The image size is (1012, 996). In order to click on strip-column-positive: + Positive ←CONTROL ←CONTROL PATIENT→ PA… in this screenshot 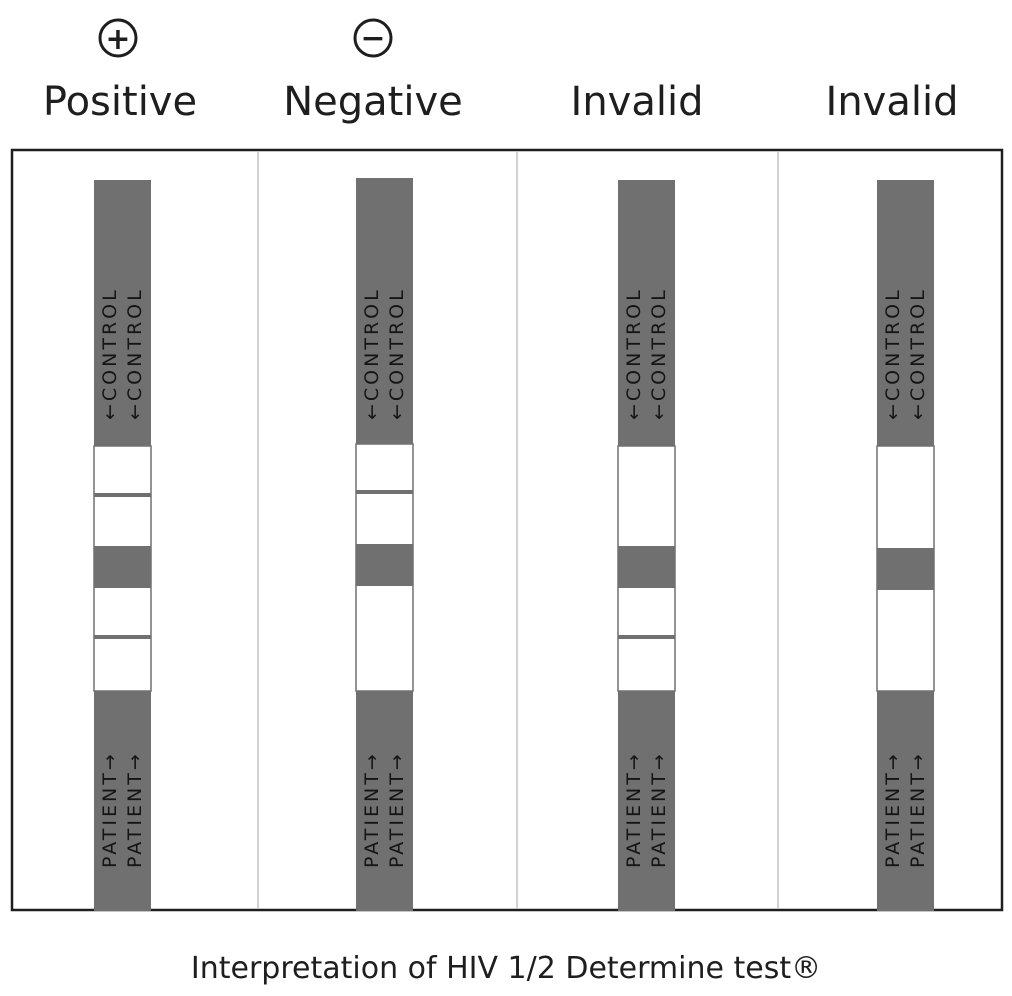, I will do `click(120, 464)`.